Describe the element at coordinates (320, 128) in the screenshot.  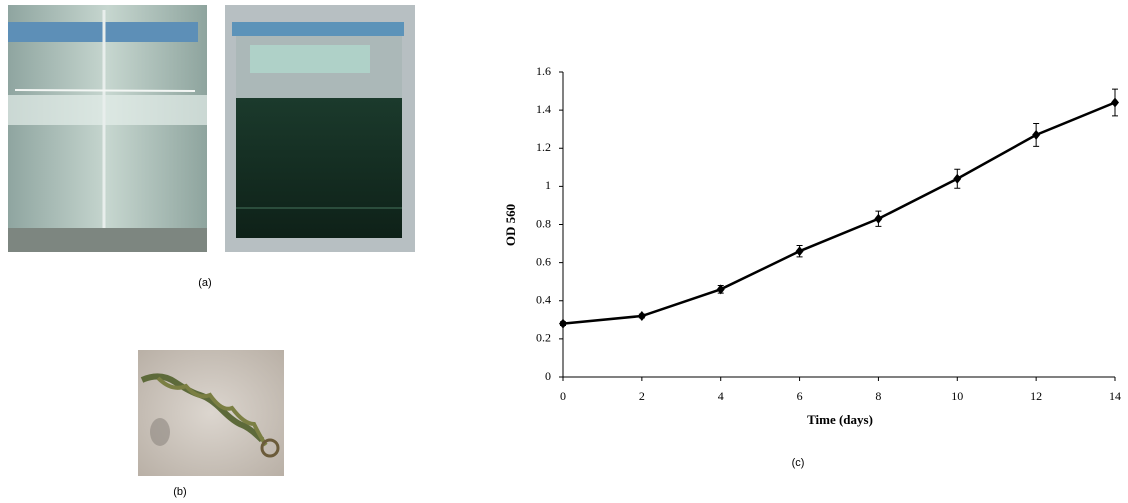
I see `photo-culture-tank` at that location.